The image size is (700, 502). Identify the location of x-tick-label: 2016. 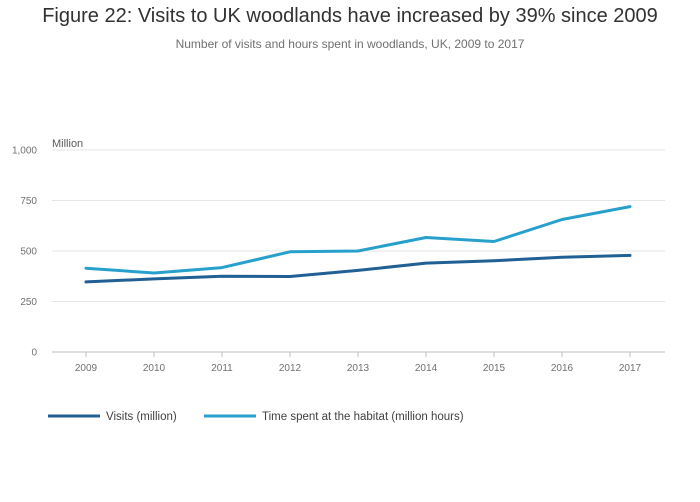
(562, 368).